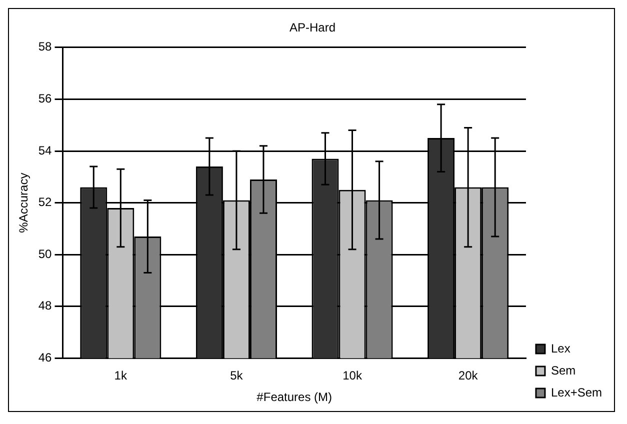 The image size is (627, 424). I want to click on y-tick-label: 50, so click(45, 253).